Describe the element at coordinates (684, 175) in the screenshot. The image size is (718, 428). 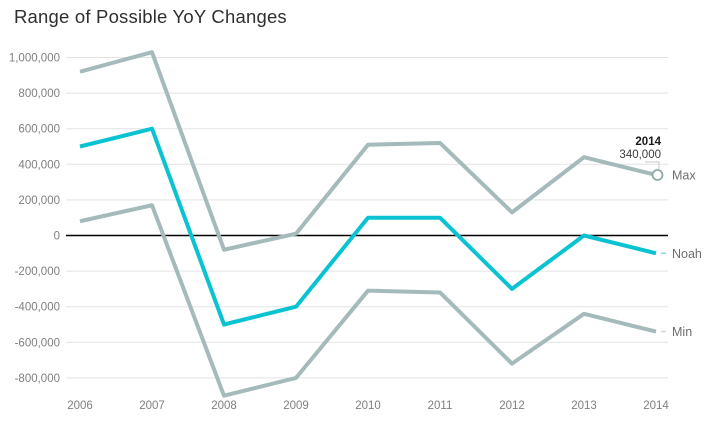
I see `series-end-label-max: Max` at that location.